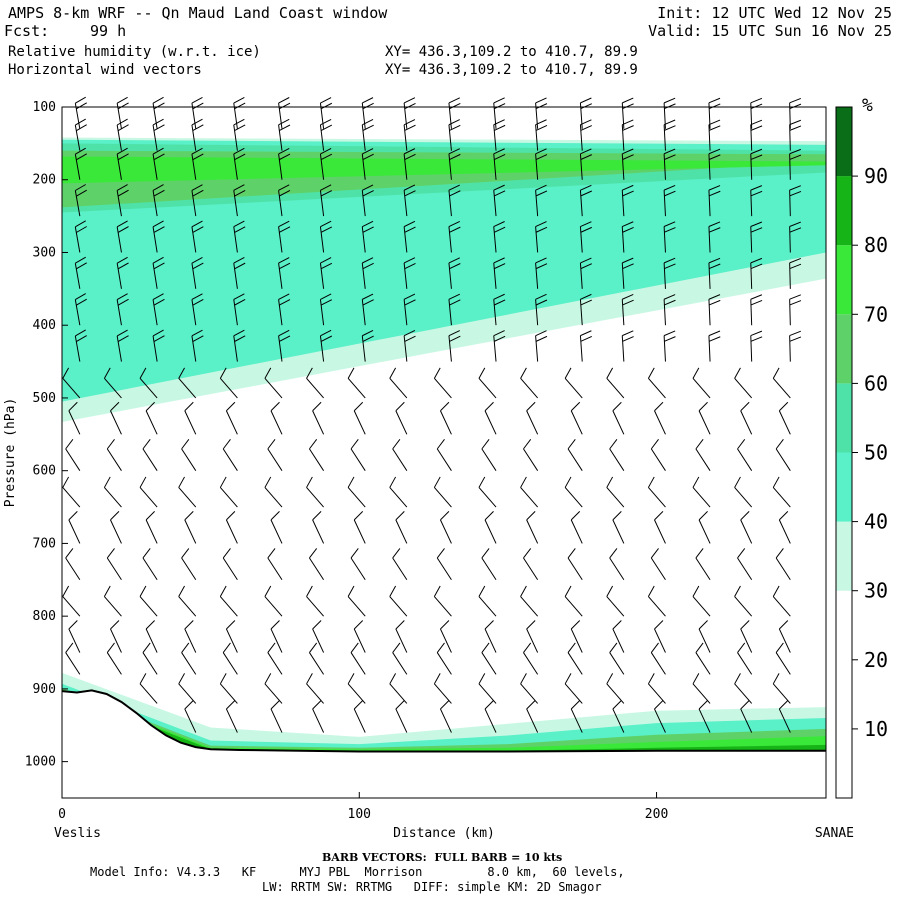 The width and height of the screenshot is (900, 900). Describe the element at coordinates (359, 814) in the screenshot. I see `x-tick-label: 100` at that location.